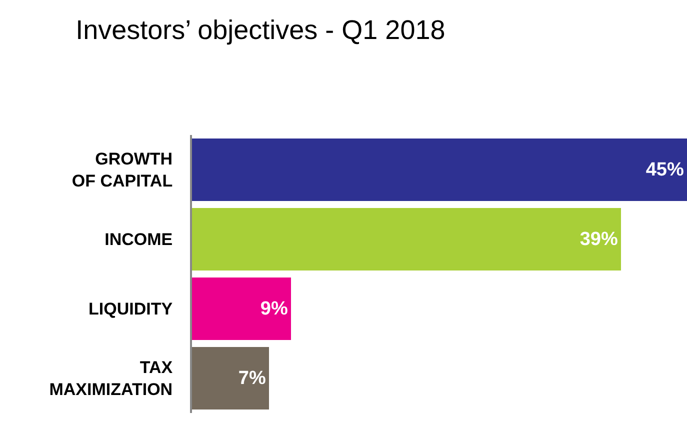 Image resolution: width=687 pixels, height=425 pixels. I want to click on y-tick-label: TAX MAXIMIZATION, so click(111, 379).